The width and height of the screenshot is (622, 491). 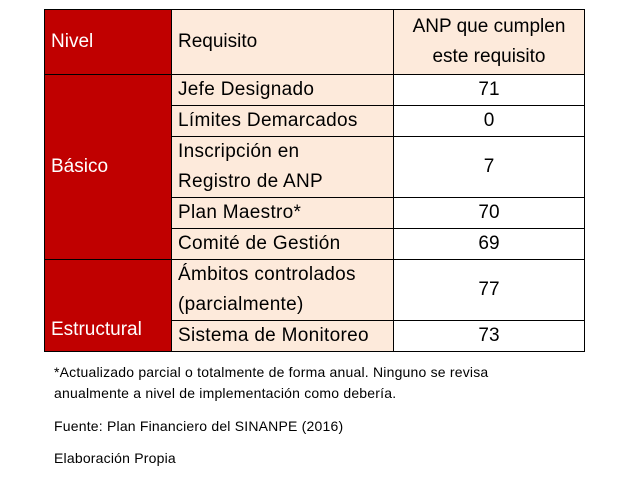 What do you see at coordinates (282, 244) in the screenshot?
I see `requisito-cell: Comité de Gestión` at bounding box center [282, 244].